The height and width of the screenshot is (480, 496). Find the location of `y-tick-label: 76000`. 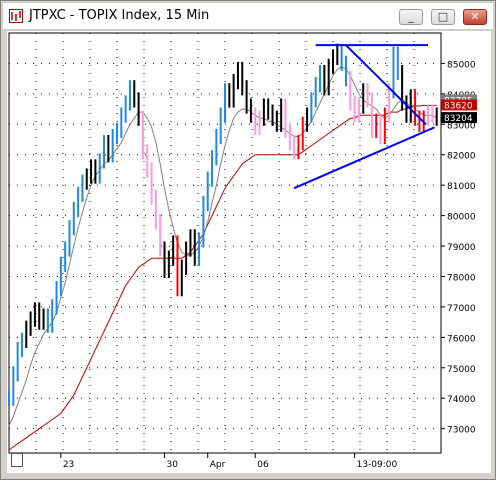

y-tick-label: 76000 is located at coordinates (461, 339).